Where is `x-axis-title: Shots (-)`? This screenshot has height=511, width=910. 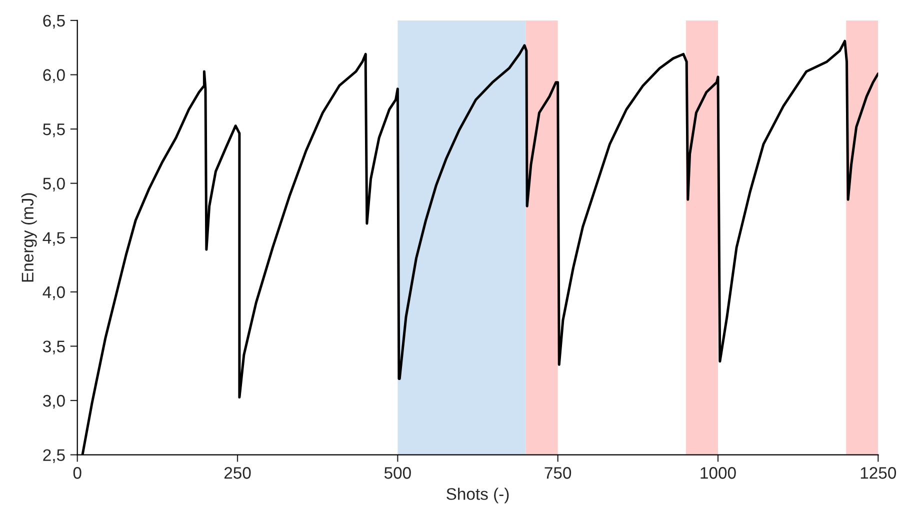 x-axis-title: Shots (-) is located at coordinates (477, 496).